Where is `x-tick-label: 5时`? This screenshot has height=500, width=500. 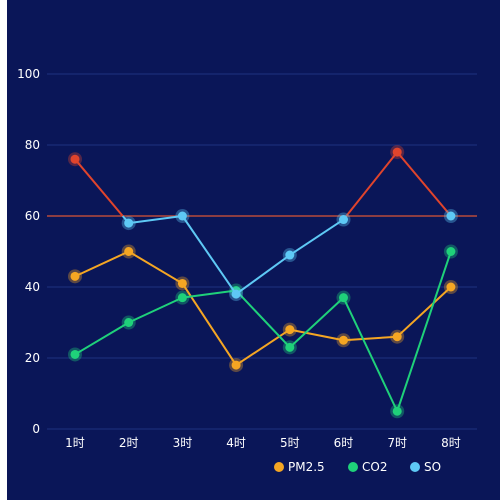
x-tick-label: 5时 is located at coordinates (290, 443).